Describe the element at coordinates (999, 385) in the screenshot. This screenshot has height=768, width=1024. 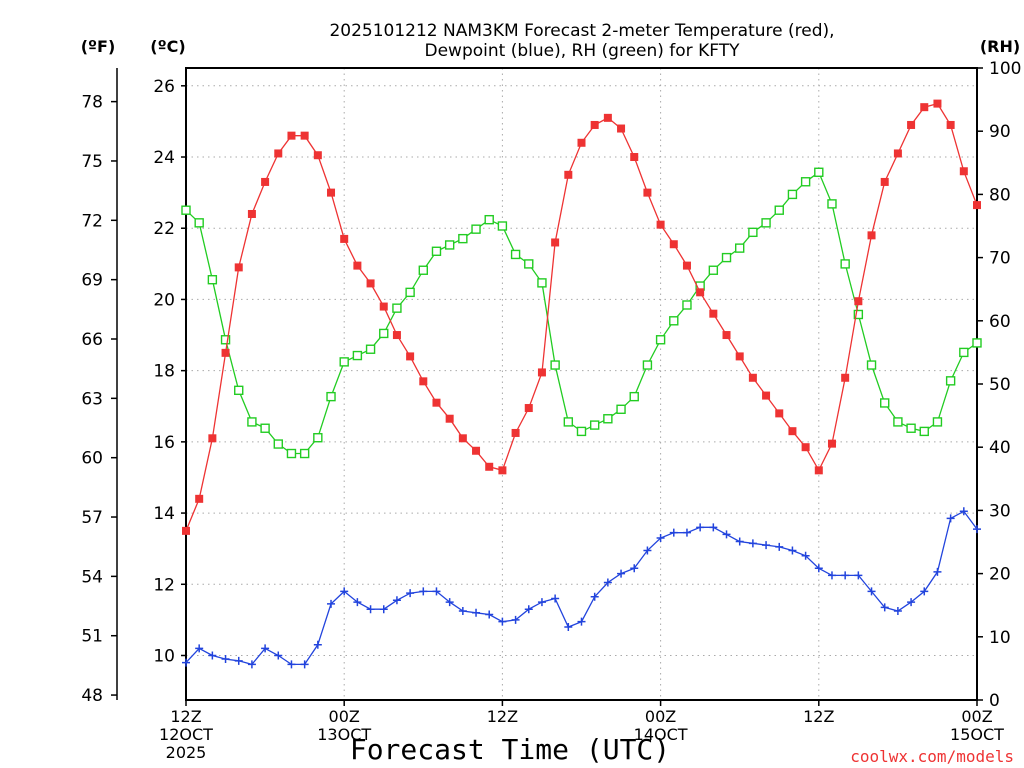
I see `rh-axis: 0 10 20 30 40 50 60 70 80 90 100` at that location.